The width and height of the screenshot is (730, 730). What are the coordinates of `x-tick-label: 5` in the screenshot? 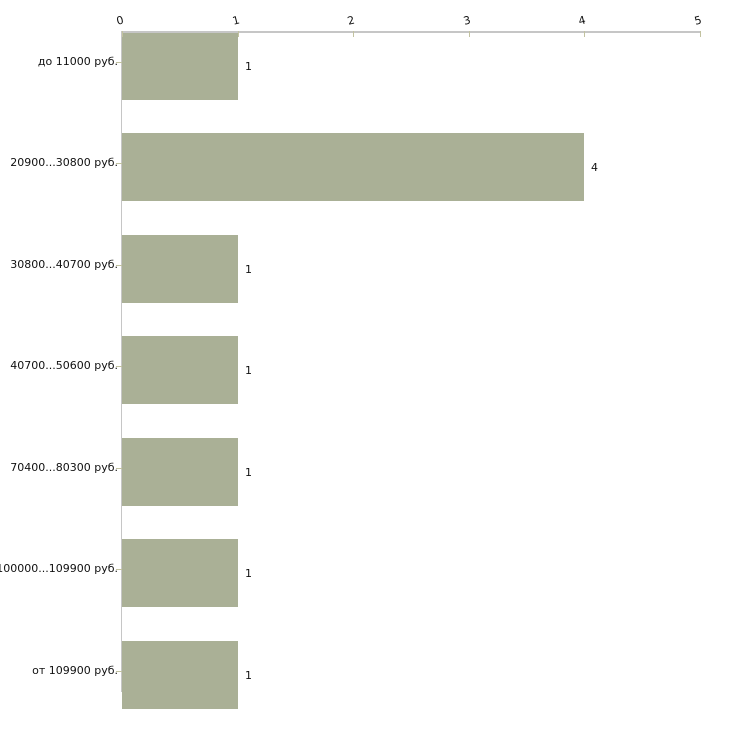 It's located at (698, 20).